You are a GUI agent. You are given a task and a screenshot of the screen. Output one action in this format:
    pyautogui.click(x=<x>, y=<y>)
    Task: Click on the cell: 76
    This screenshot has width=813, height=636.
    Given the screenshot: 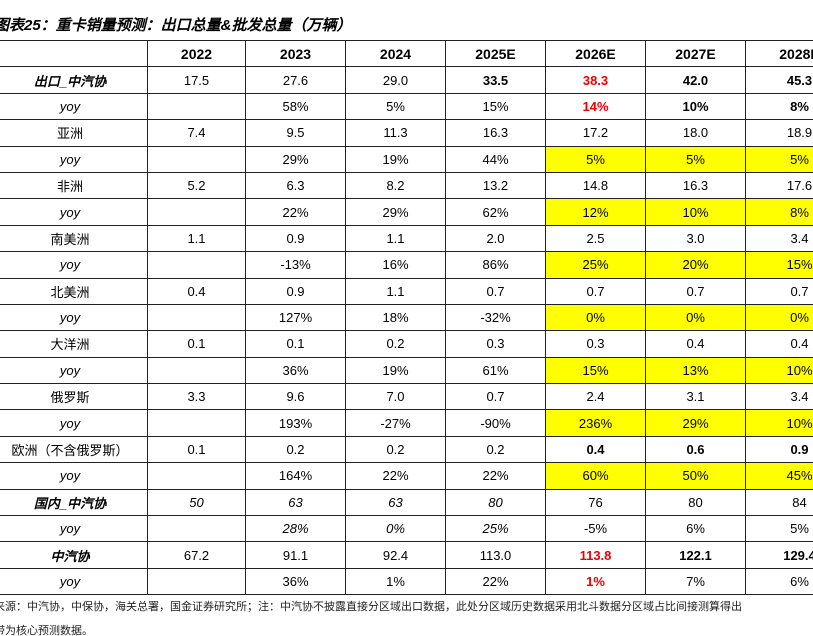 What is the action you would take?
    pyautogui.click(x=595, y=502)
    